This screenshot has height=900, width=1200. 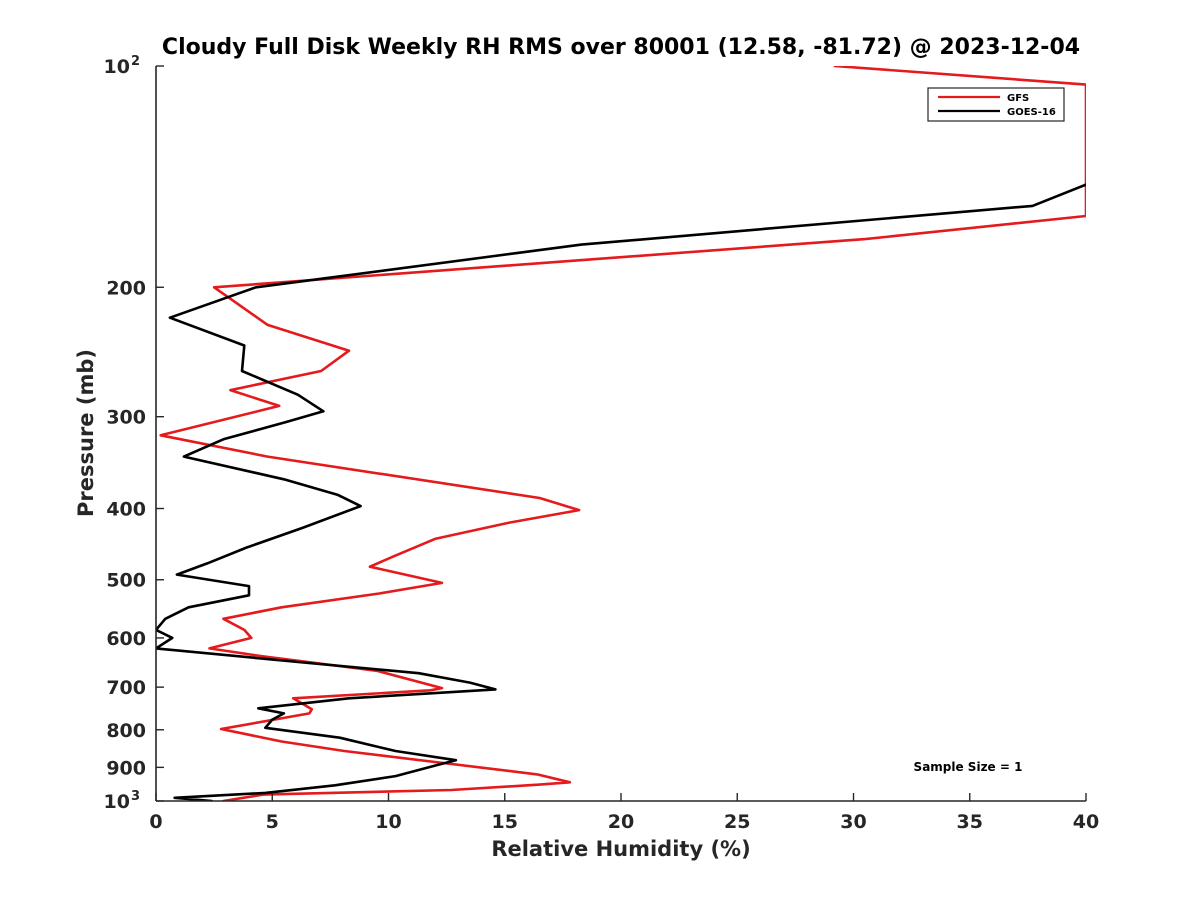 What do you see at coordinates (388, 822) in the screenshot?
I see `x-tick-label: 10` at bounding box center [388, 822].